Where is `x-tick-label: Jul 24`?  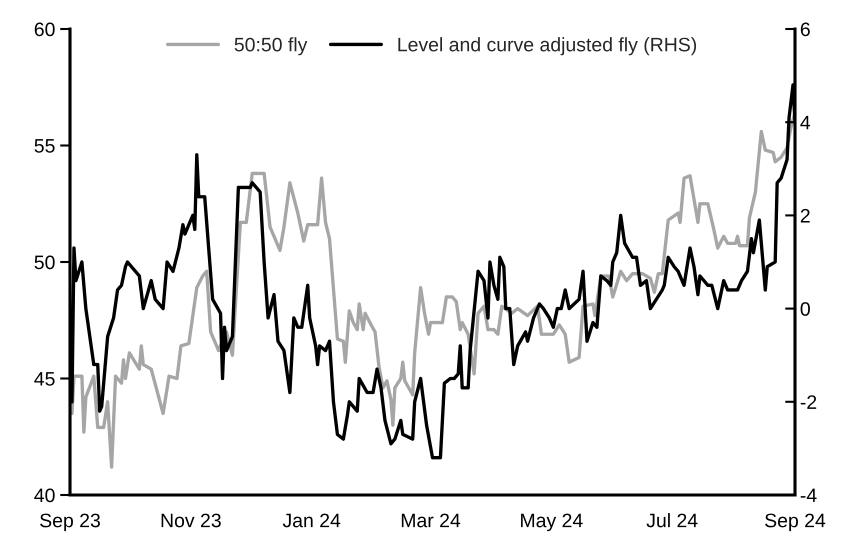
x-tick-label: Jul 24 is located at coordinates (672, 520).